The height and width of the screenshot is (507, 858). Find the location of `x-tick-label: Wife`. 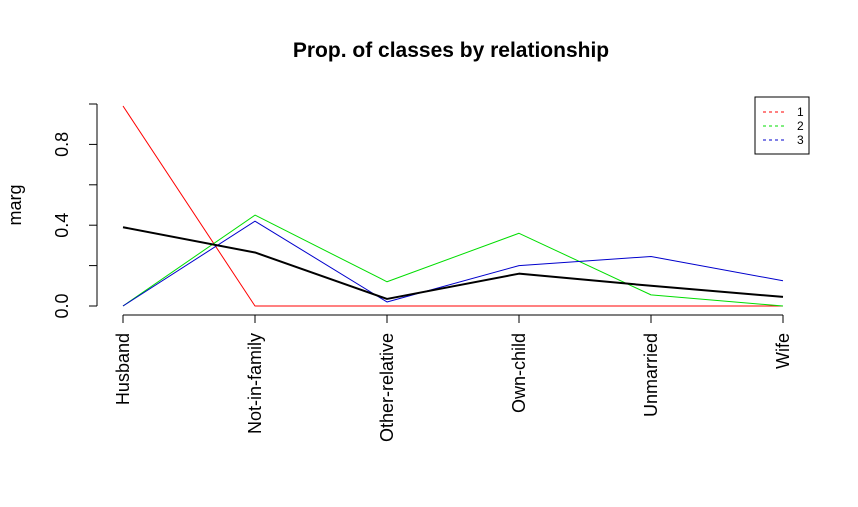

x-tick-label: Wife is located at coordinates (783, 351).